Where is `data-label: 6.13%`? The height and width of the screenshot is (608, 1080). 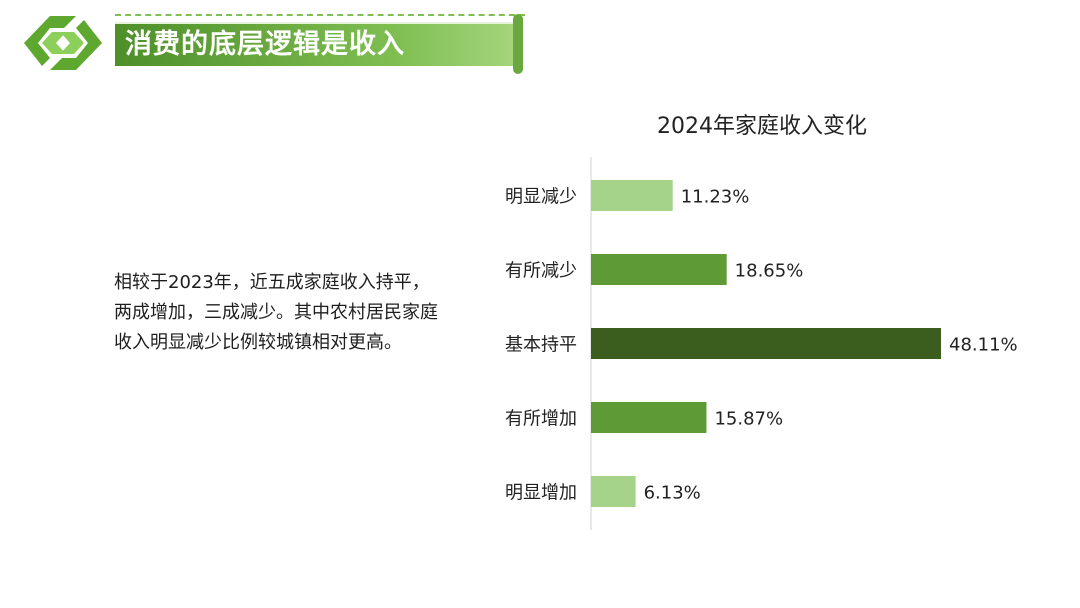
data-label: 6.13% is located at coordinates (672, 493).